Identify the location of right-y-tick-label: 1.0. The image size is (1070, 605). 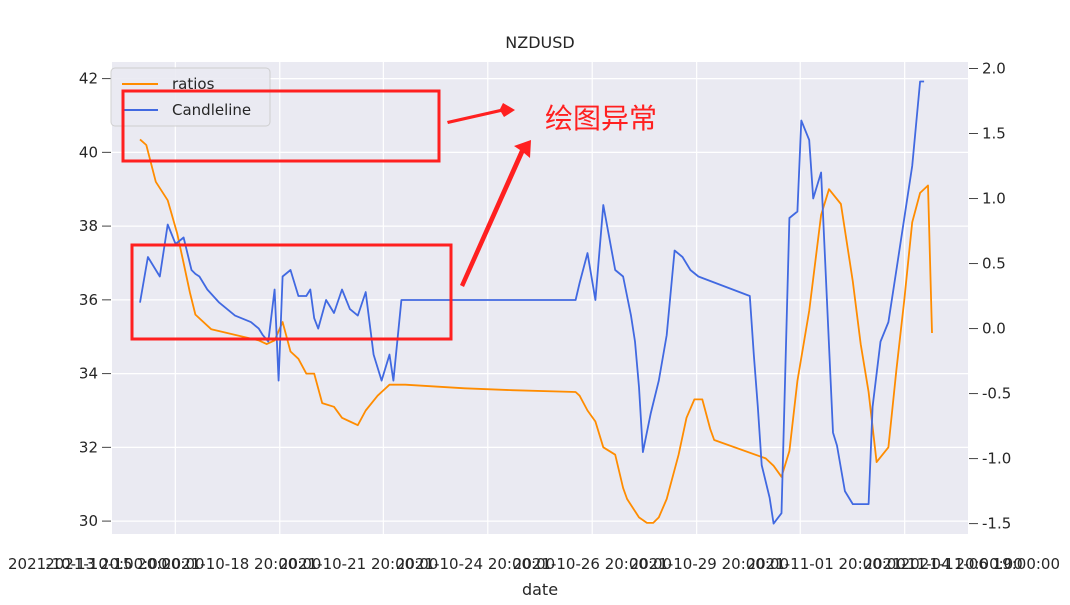
(994, 199).